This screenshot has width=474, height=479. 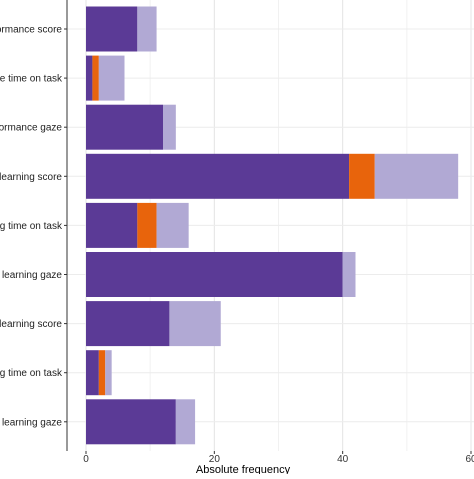 What do you see at coordinates (31, 422) in the screenshot?
I see `y-tick-label: …ed learning gaze` at bounding box center [31, 422].